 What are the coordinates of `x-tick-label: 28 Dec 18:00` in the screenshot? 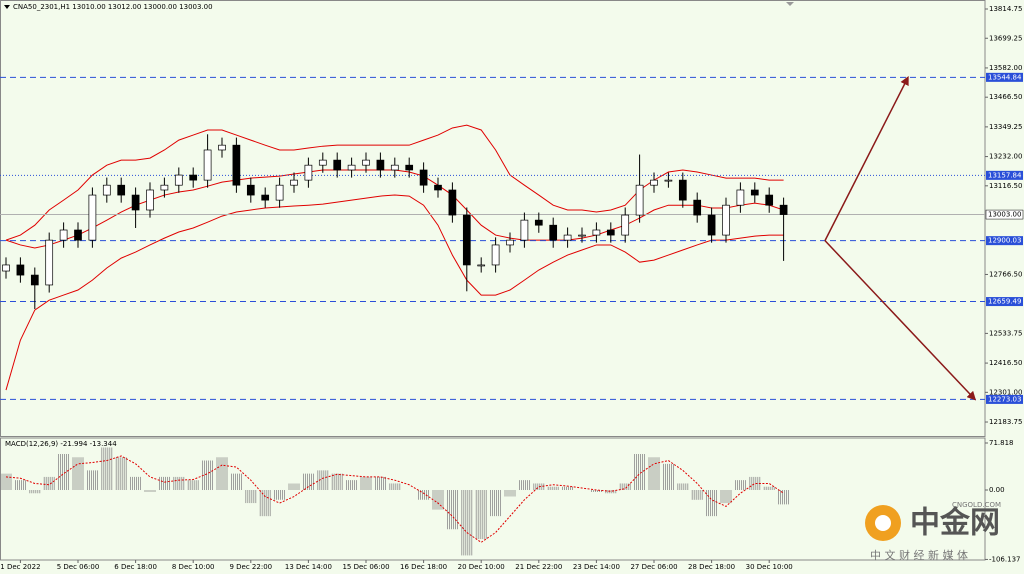 It's located at (711, 567).